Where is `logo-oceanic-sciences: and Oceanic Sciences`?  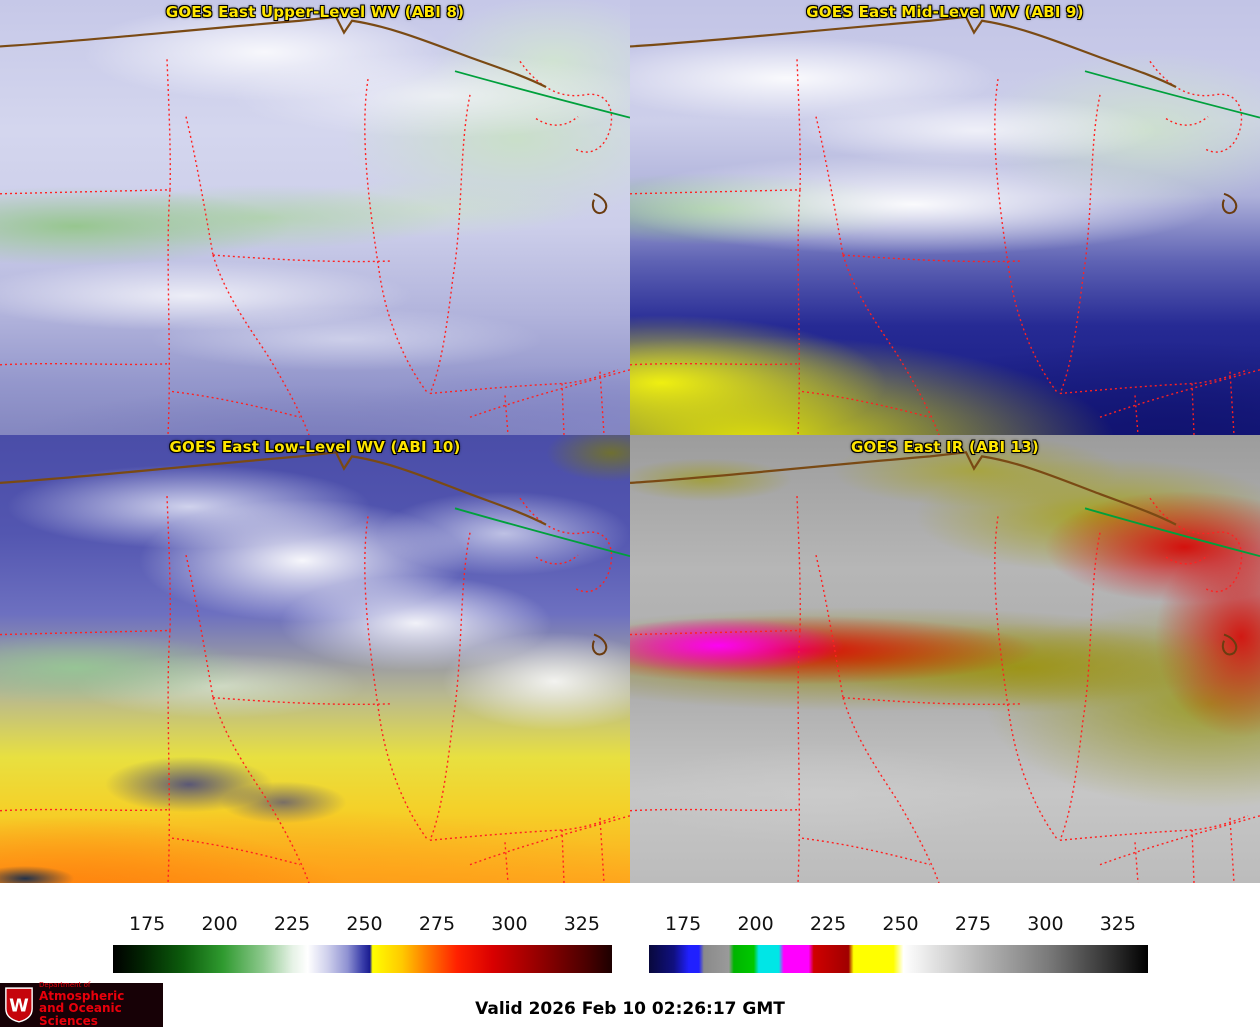 logo-oceanic-sciences: and Oceanic Sciences is located at coordinates (80, 1014).